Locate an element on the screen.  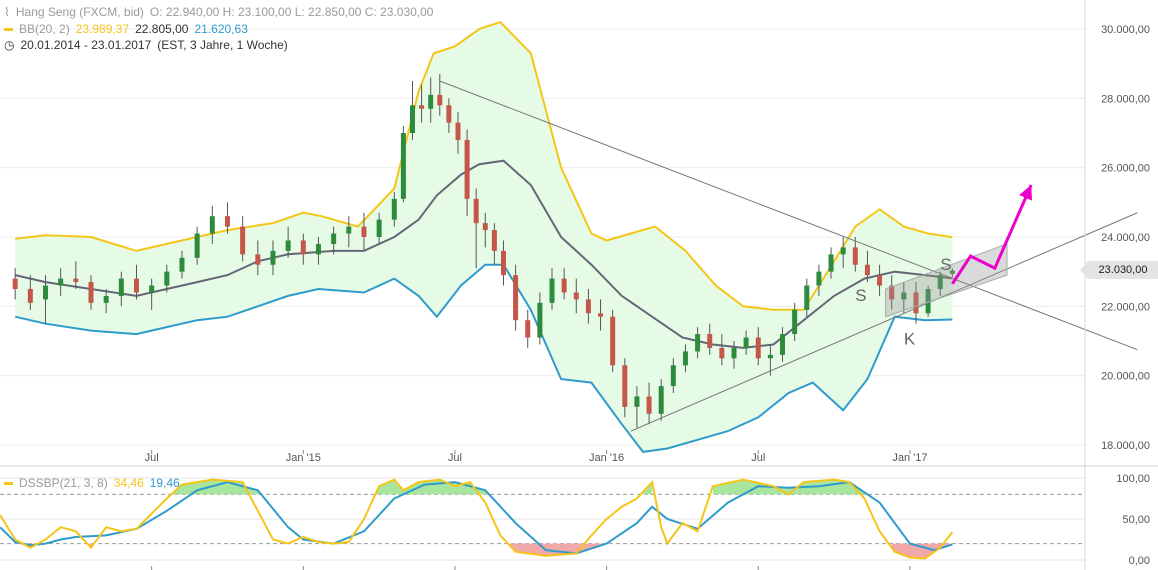
y-tick-label: 18.000,00 is located at coordinates (1125, 446).